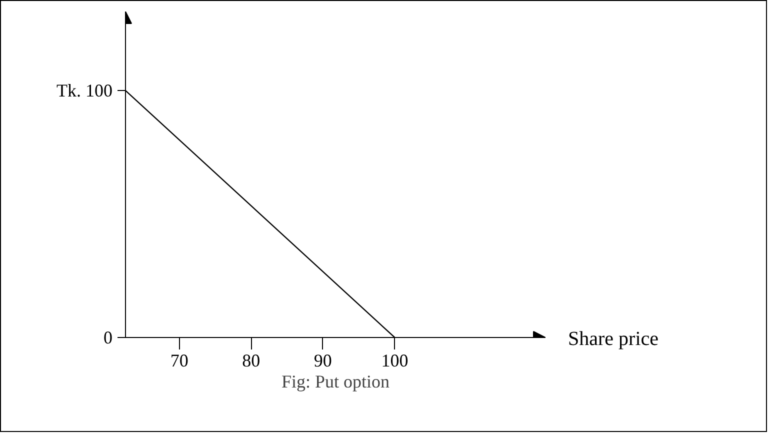  What do you see at coordinates (394, 360) in the screenshot?
I see `x-tick-label: 100` at bounding box center [394, 360].